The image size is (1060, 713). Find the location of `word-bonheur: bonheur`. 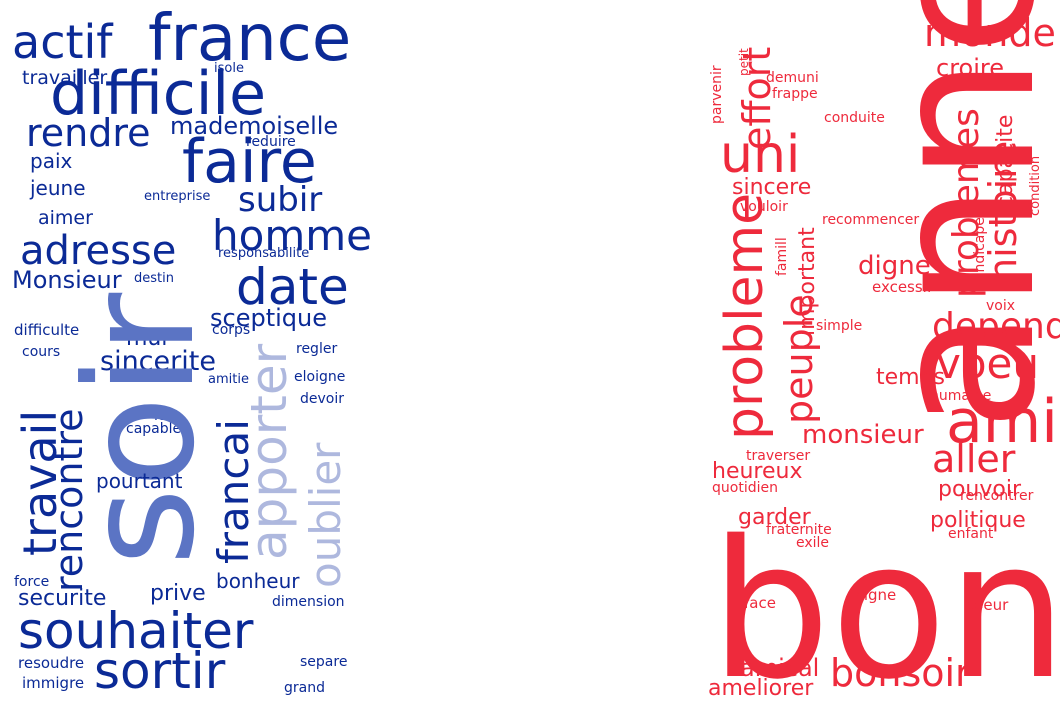

word-bonheur: bonheur is located at coordinates (258, 581).